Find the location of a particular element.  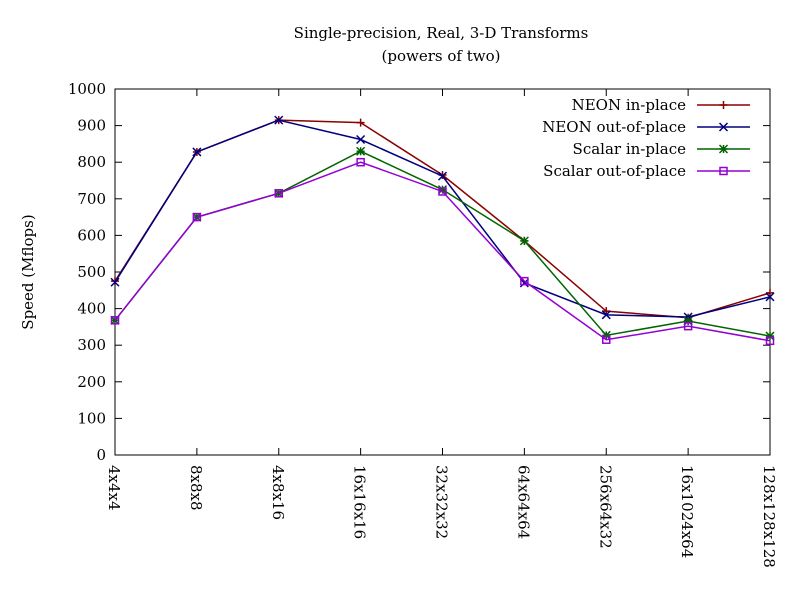

y-tick-label: 600 is located at coordinates (91, 235).